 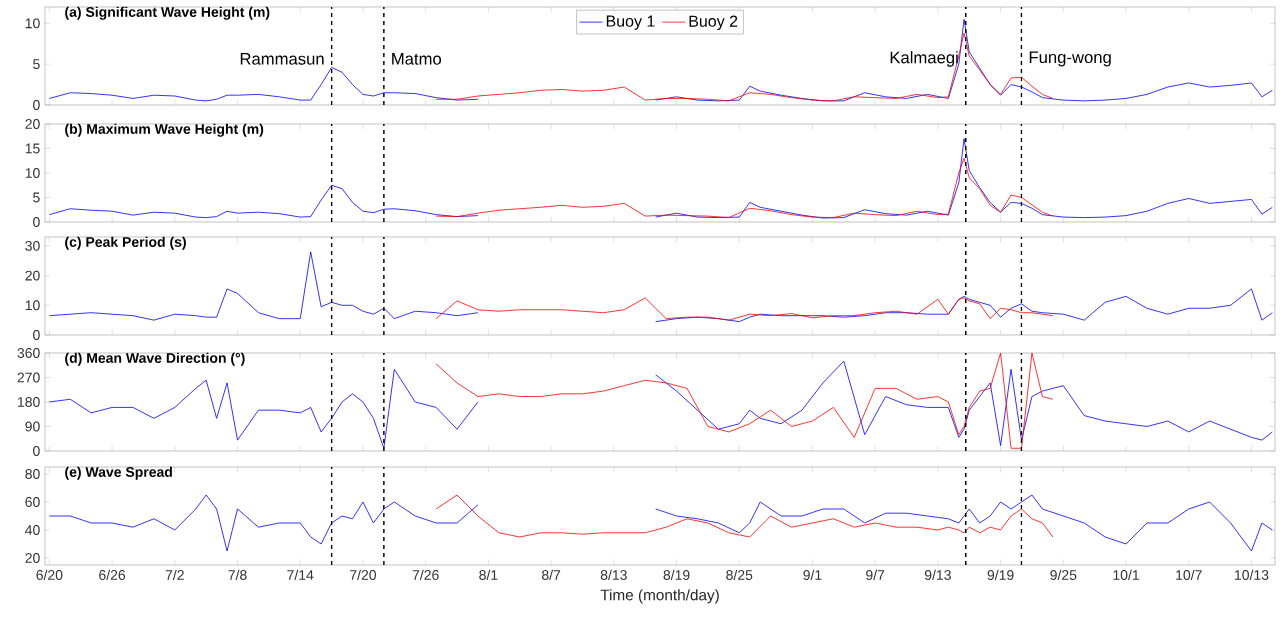 What do you see at coordinates (32, 474) in the screenshot?
I see `y-tick-label: 80` at bounding box center [32, 474].